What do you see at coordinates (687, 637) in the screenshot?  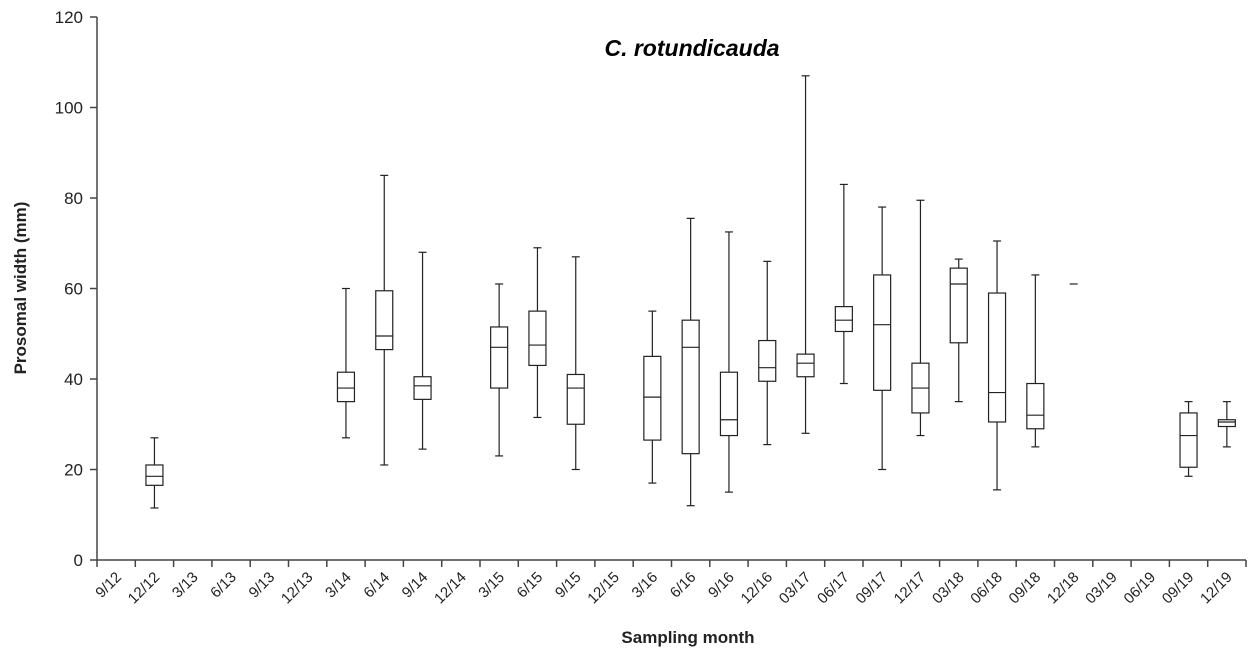 I see `x-axis-title: Sampling month` at bounding box center [687, 637].